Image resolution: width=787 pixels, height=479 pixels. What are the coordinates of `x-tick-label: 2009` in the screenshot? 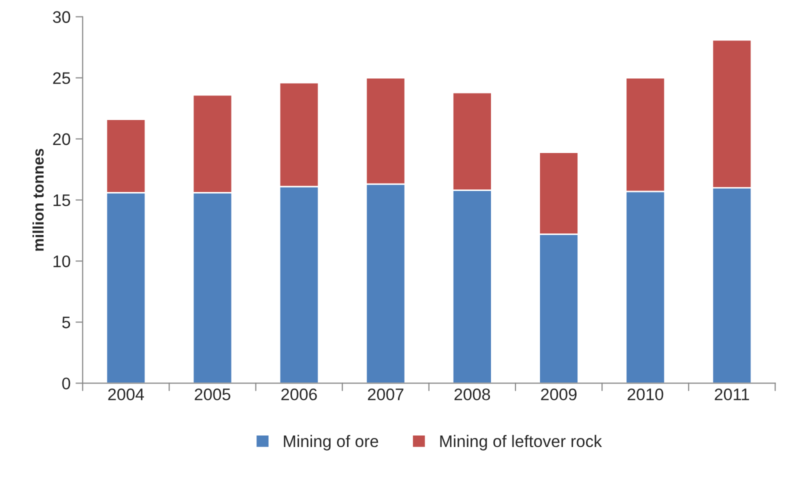 It's located at (559, 394).